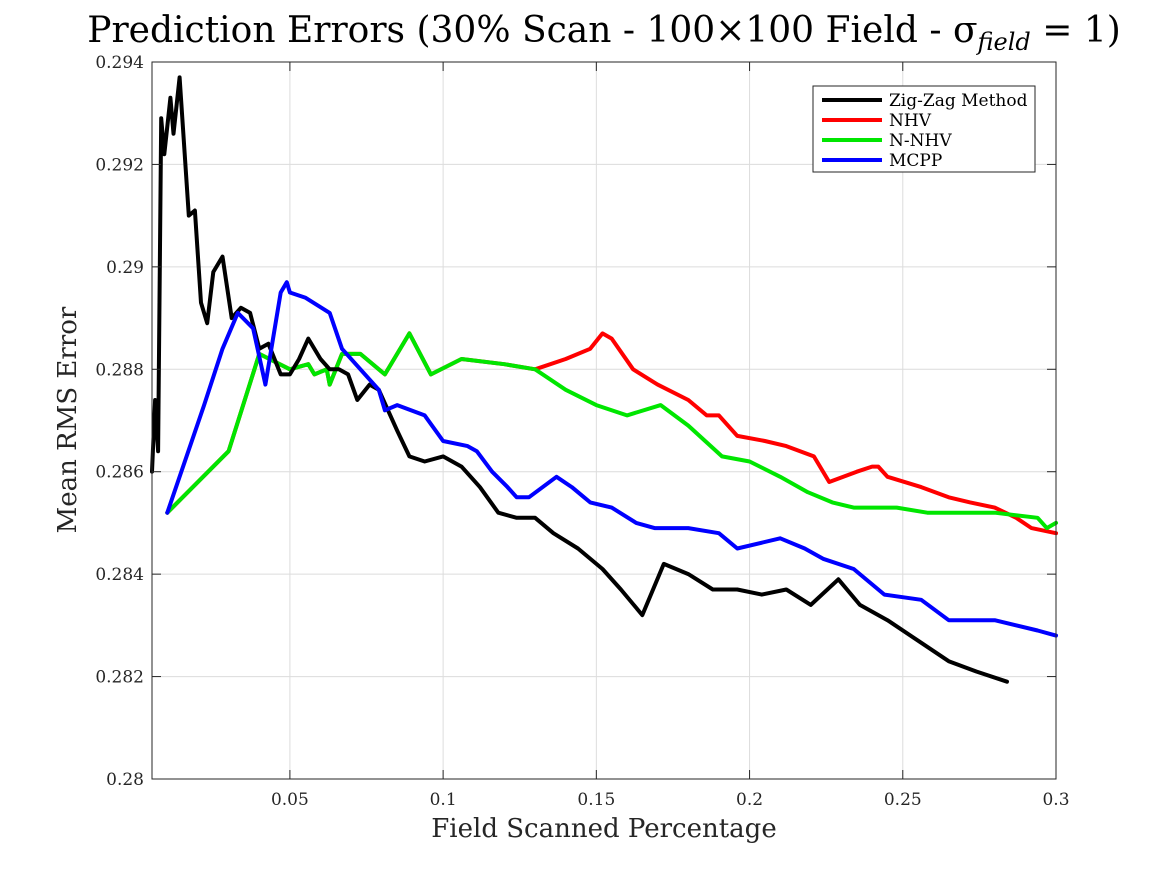 Image resolution: width=1167 pixels, height=875 pixels. Describe the element at coordinates (119, 473) in the screenshot. I see `y-tick-label: 0.286` at that location.